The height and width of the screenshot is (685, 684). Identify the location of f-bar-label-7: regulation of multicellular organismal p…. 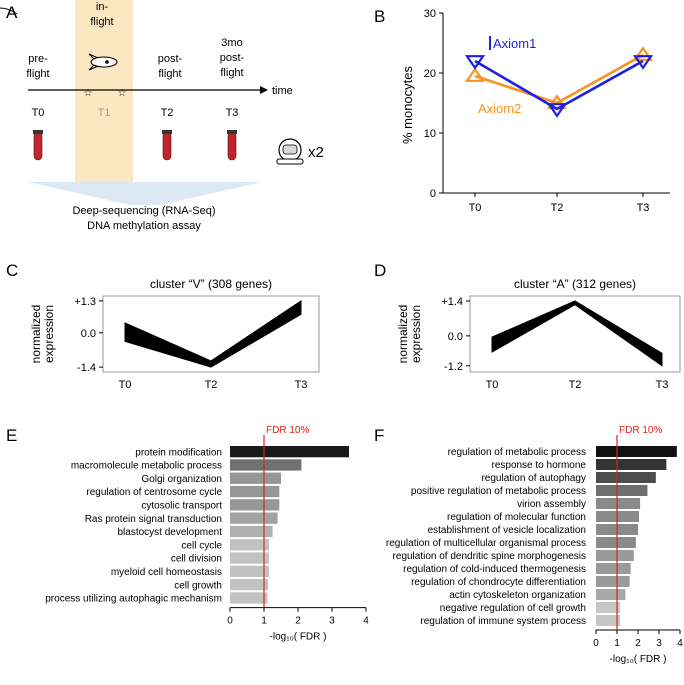
(486, 543).